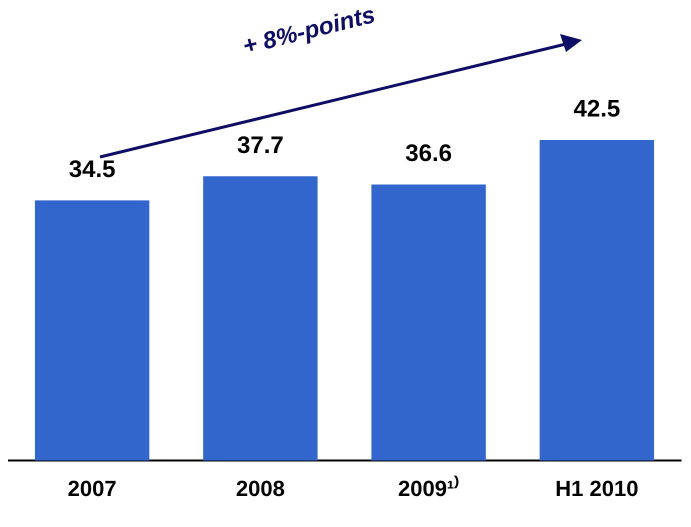 The image size is (691, 527). What do you see at coordinates (92, 488) in the screenshot?
I see `x-tick-label: 2007` at bounding box center [92, 488].